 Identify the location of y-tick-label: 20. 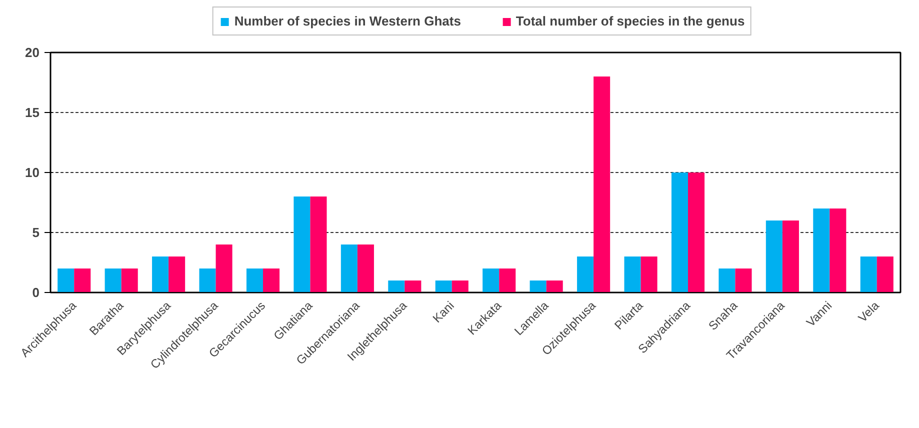
(32, 52).